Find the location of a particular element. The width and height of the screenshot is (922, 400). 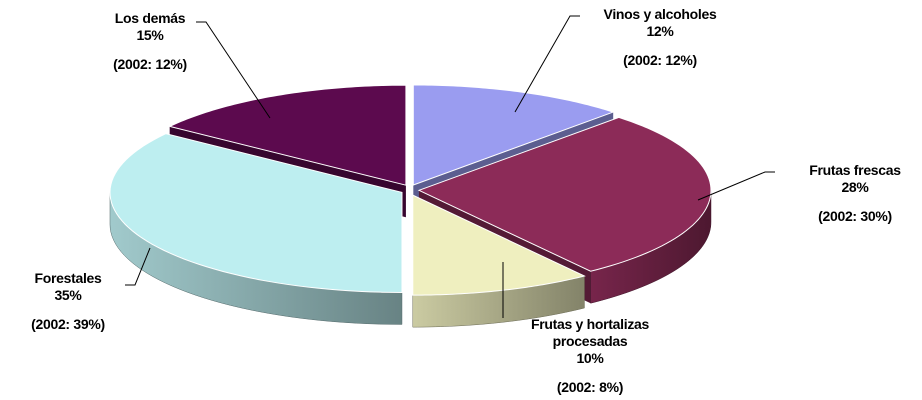

slice-label: Vinos y alcoholes 12% (2002: 12%) is located at coordinates (660, 37).